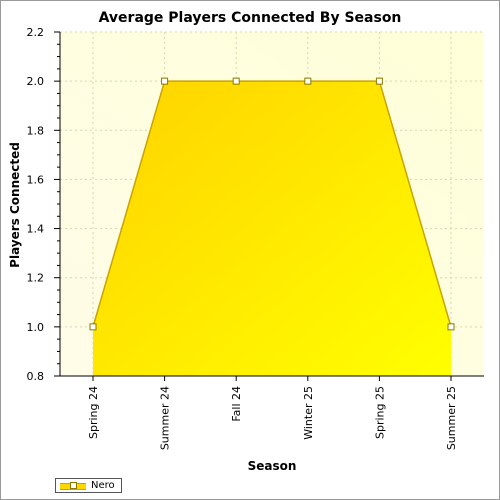 The width and height of the screenshot is (500, 500). Describe the element at coordinates (36, 229) in the screenshot. I see `y-tick-label: 1.4` at that location.